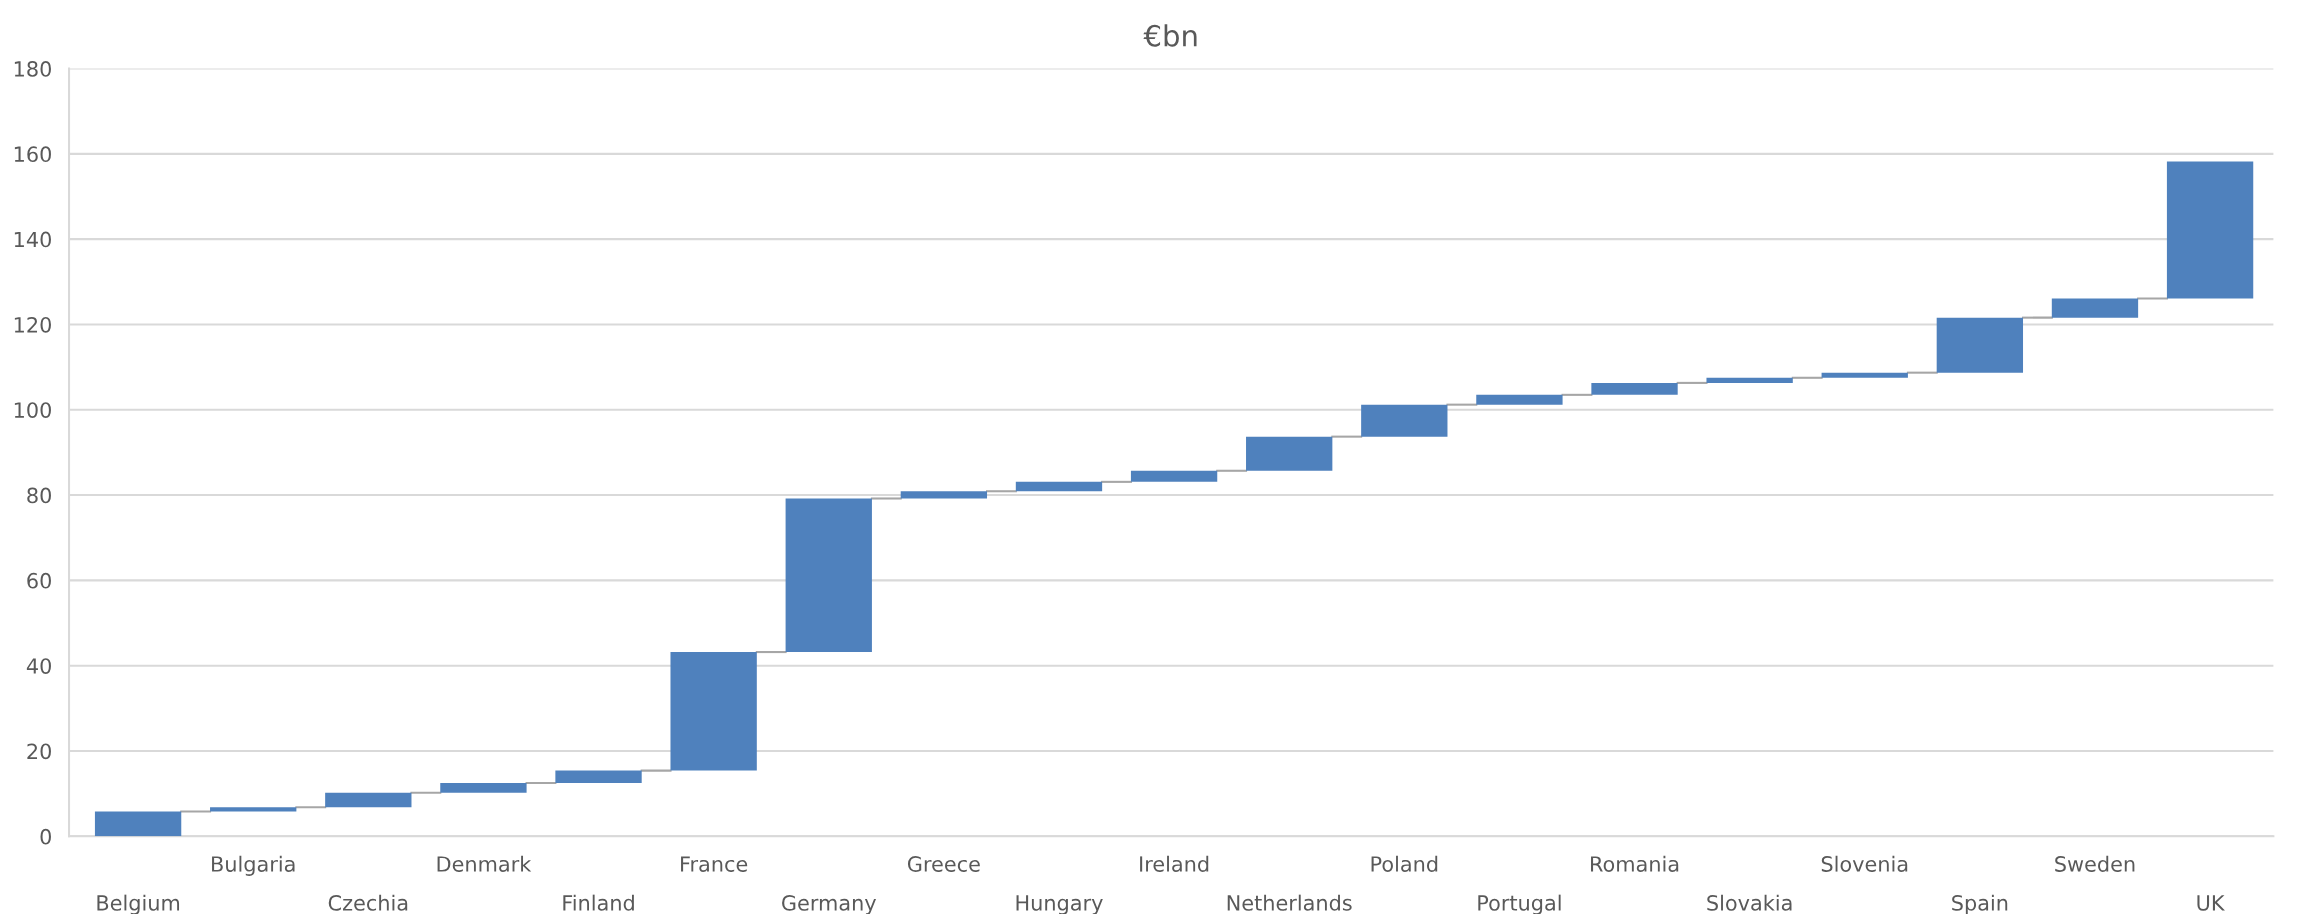 This screenshot has width=2301, height=914. I want to click on x-tick-label: Slovenia, so click(1864, 863).